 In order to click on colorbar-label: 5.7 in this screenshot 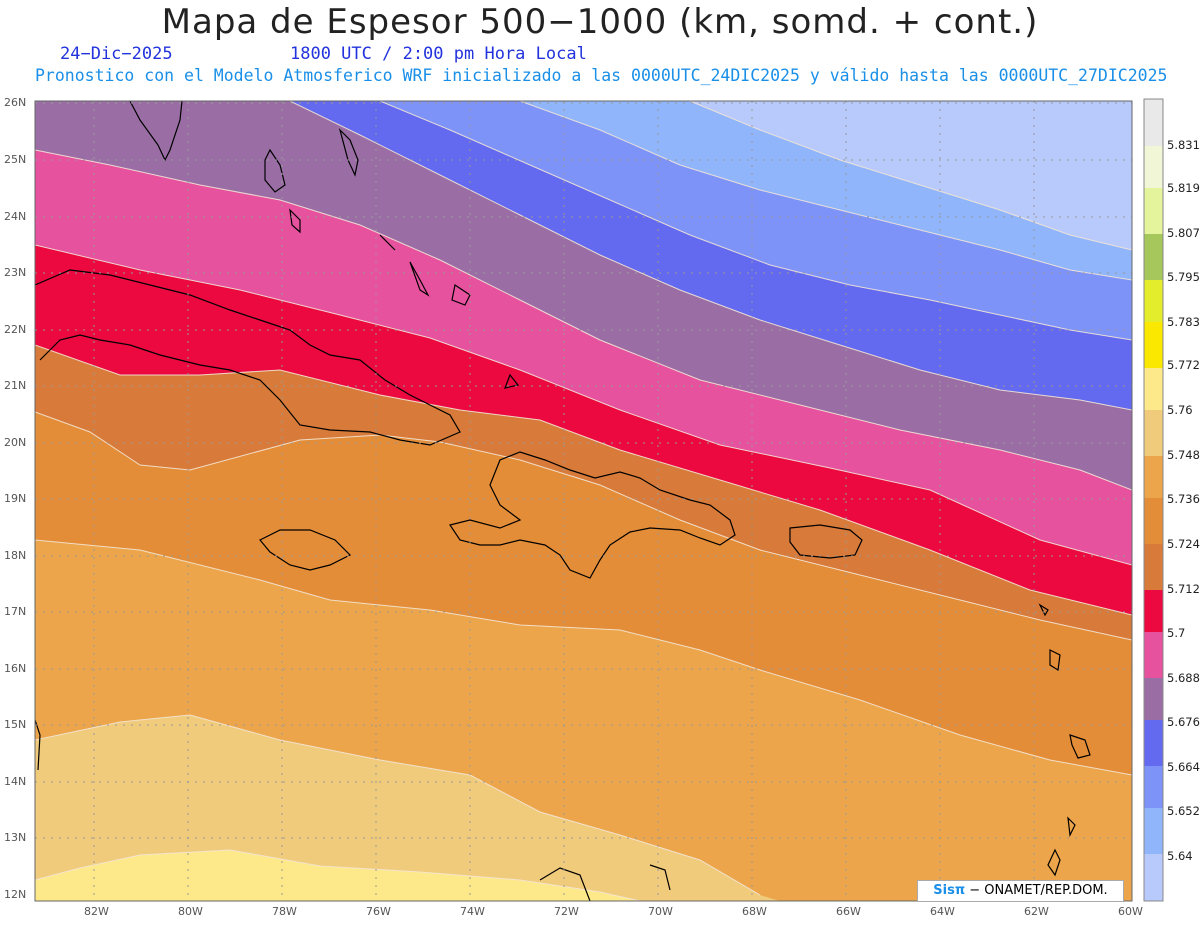, I will do `click(1176, 633)`.